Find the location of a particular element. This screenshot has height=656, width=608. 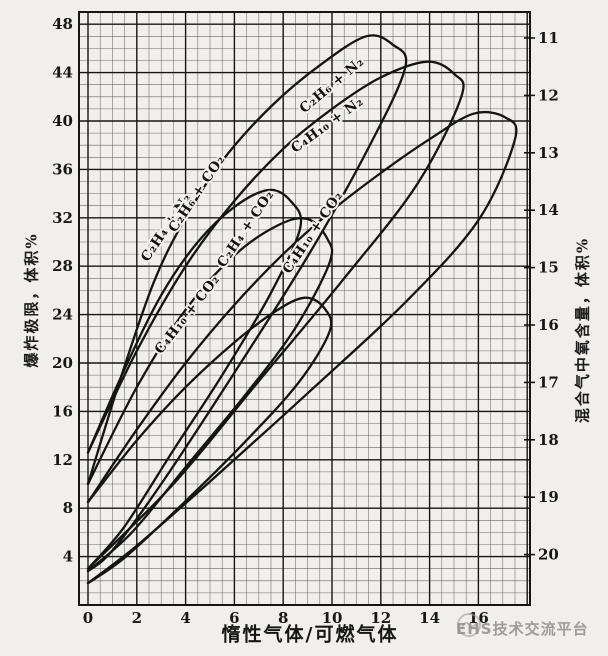

y-tick-label-left: 4 is located at coordinates (68, 557).